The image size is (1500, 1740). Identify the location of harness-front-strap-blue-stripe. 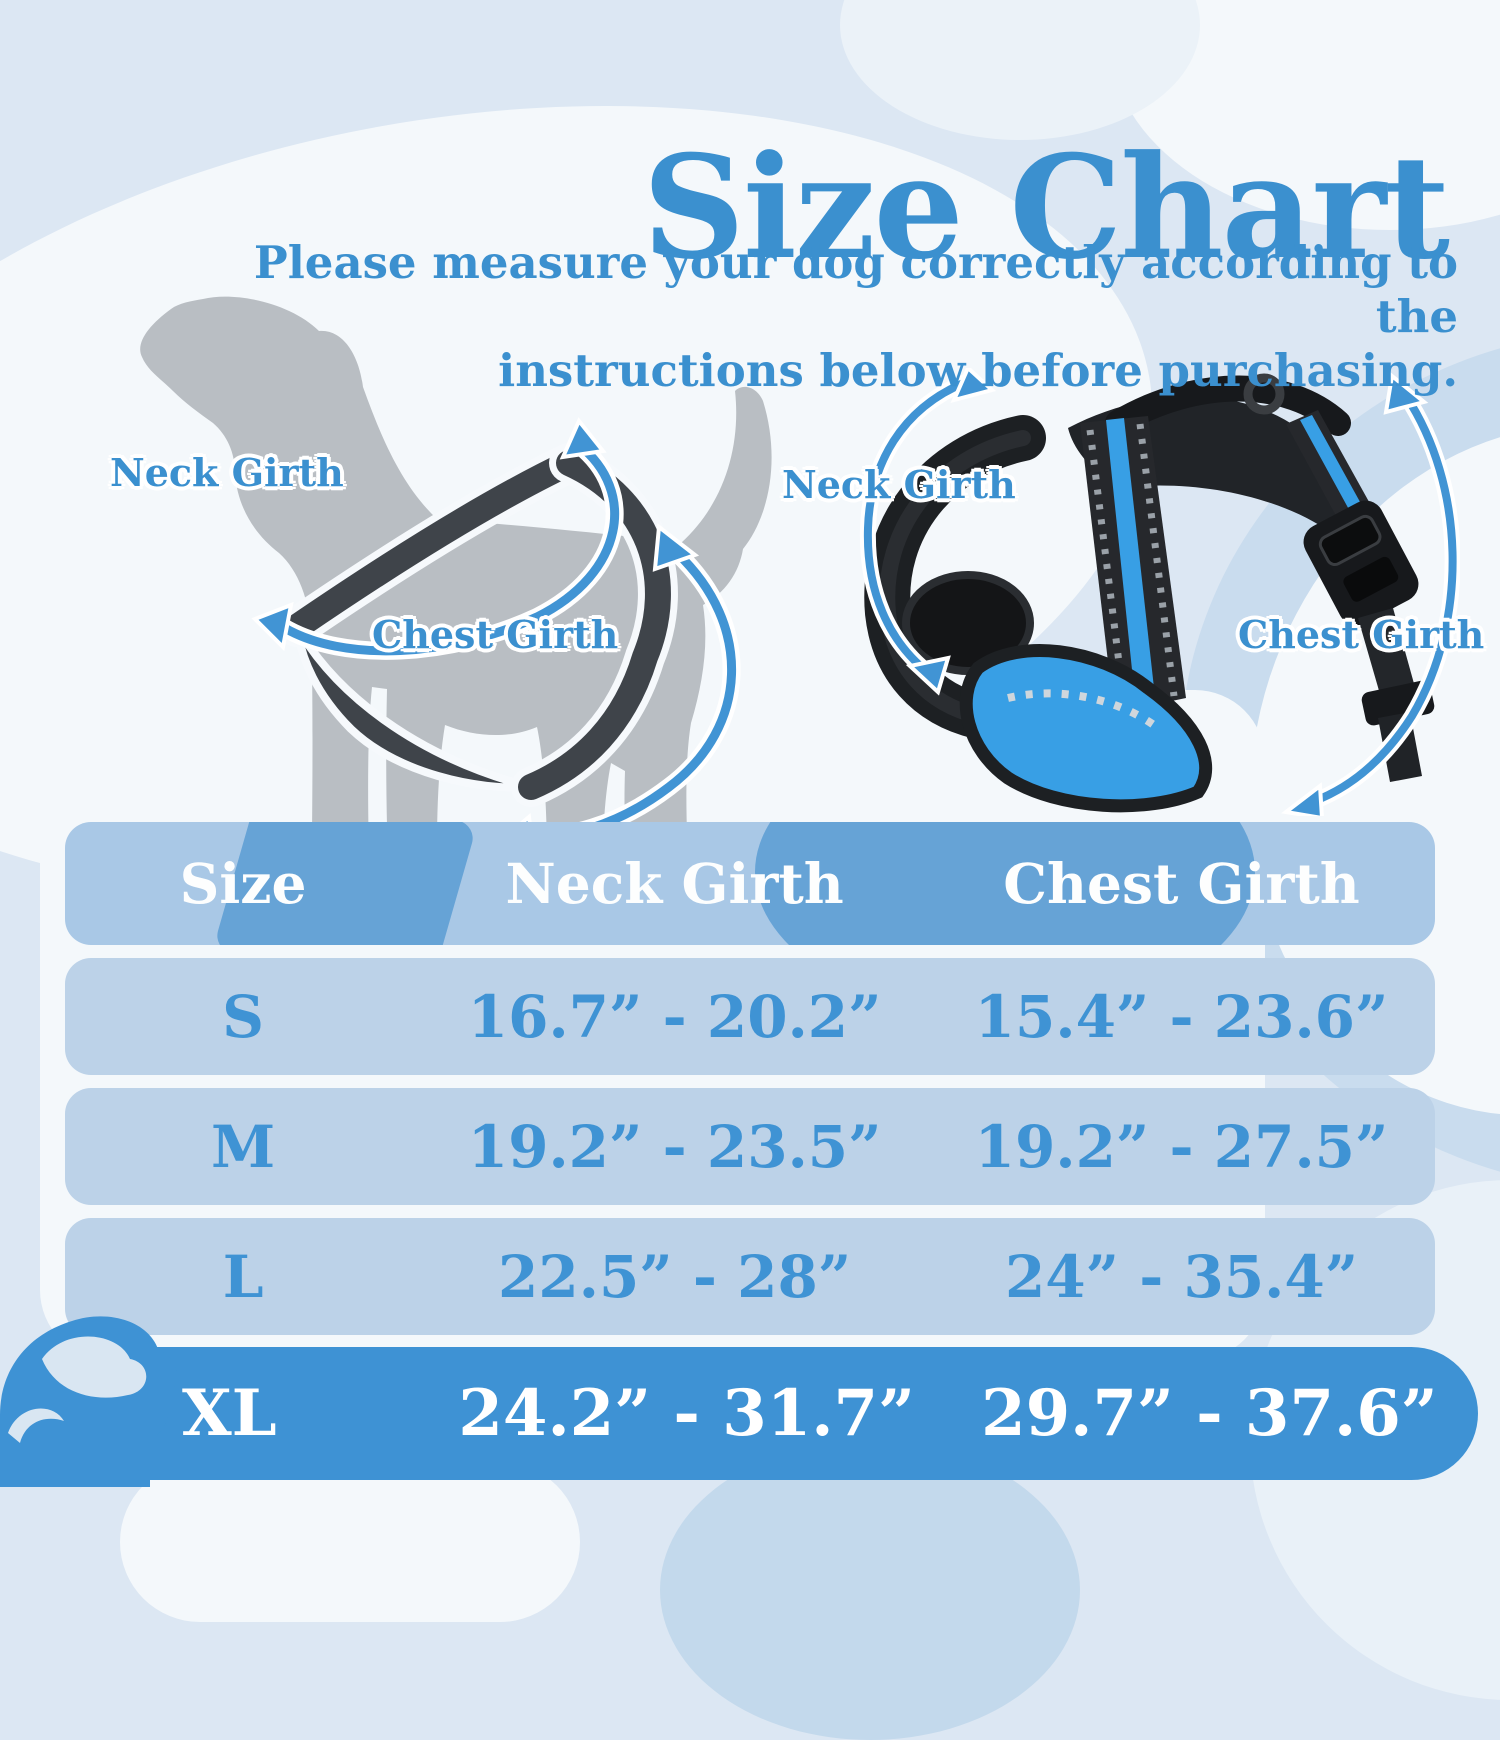
(1131, 563).